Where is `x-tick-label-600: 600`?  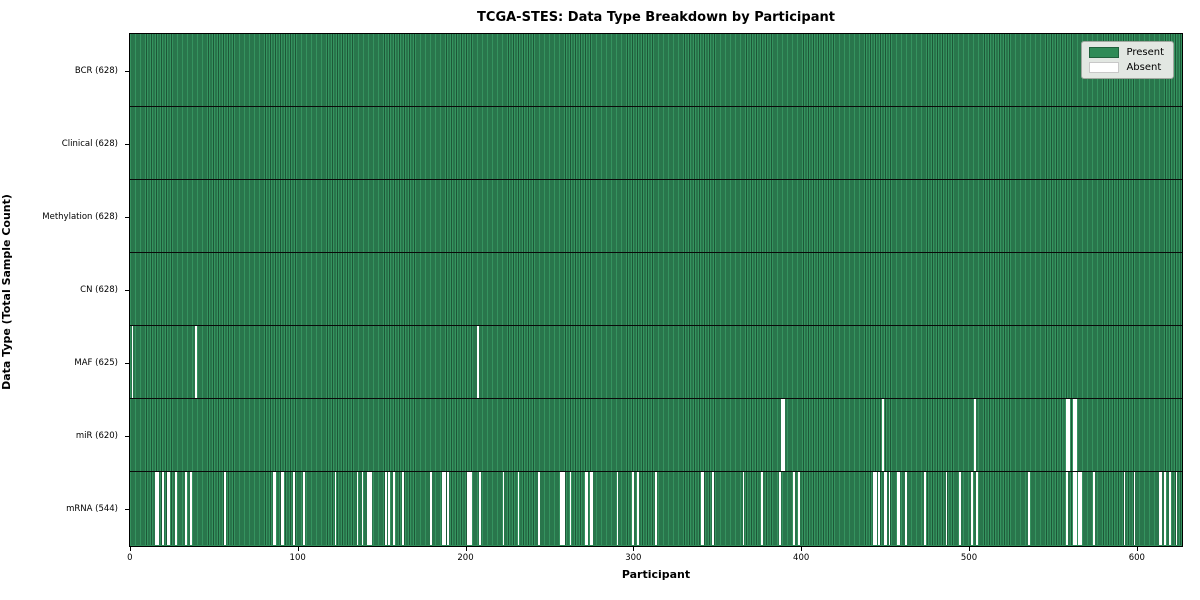 x-tick-label-600: 600 is located at coordinates (1136, 558).